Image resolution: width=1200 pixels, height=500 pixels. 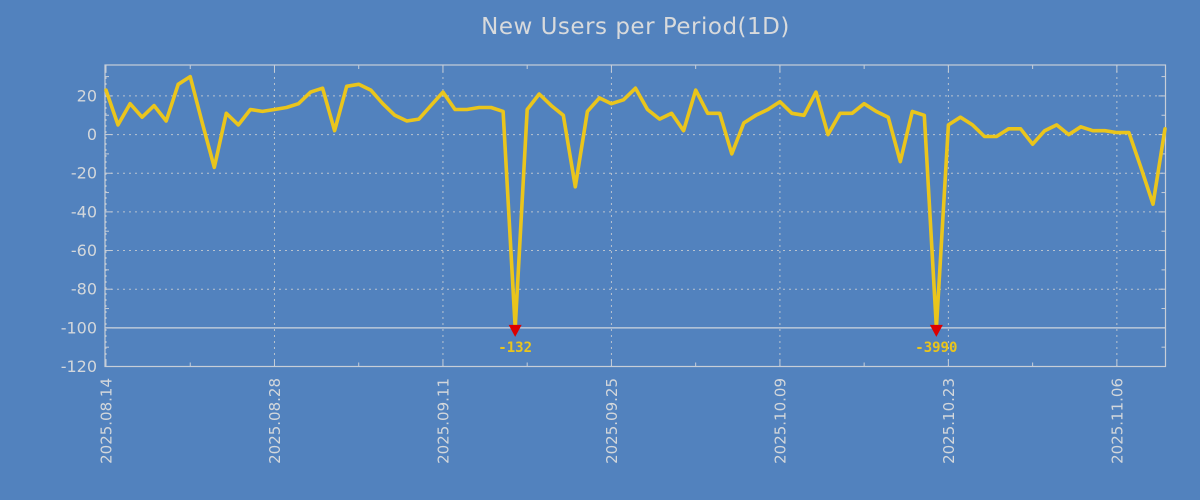 I want to click on x-tick-label: 2025.09.11, so click(x=443, y=421).